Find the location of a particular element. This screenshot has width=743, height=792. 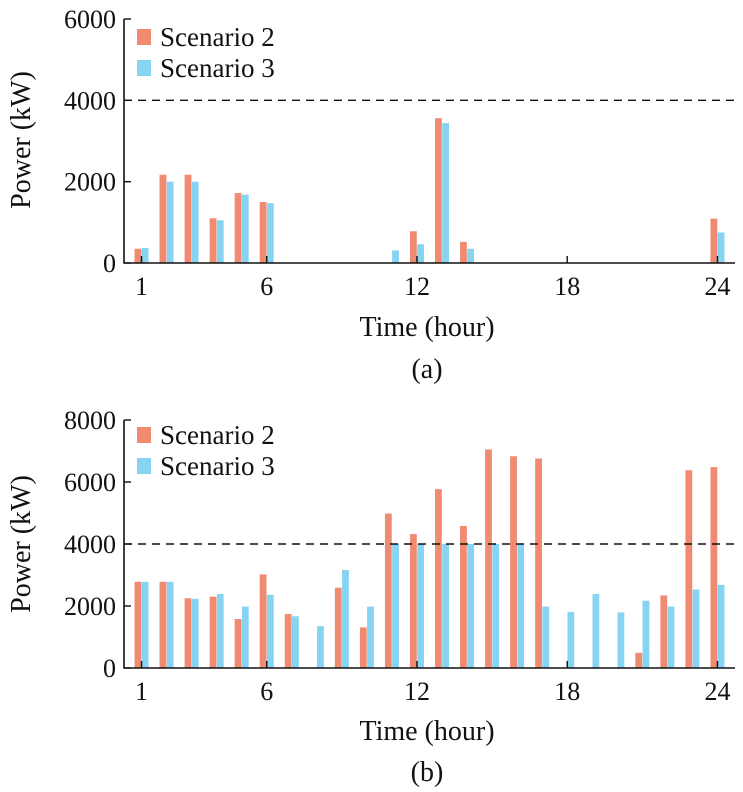

y-ticks-group: 0 2000 4000 6000 8000 is located at coordinates (97, 544).